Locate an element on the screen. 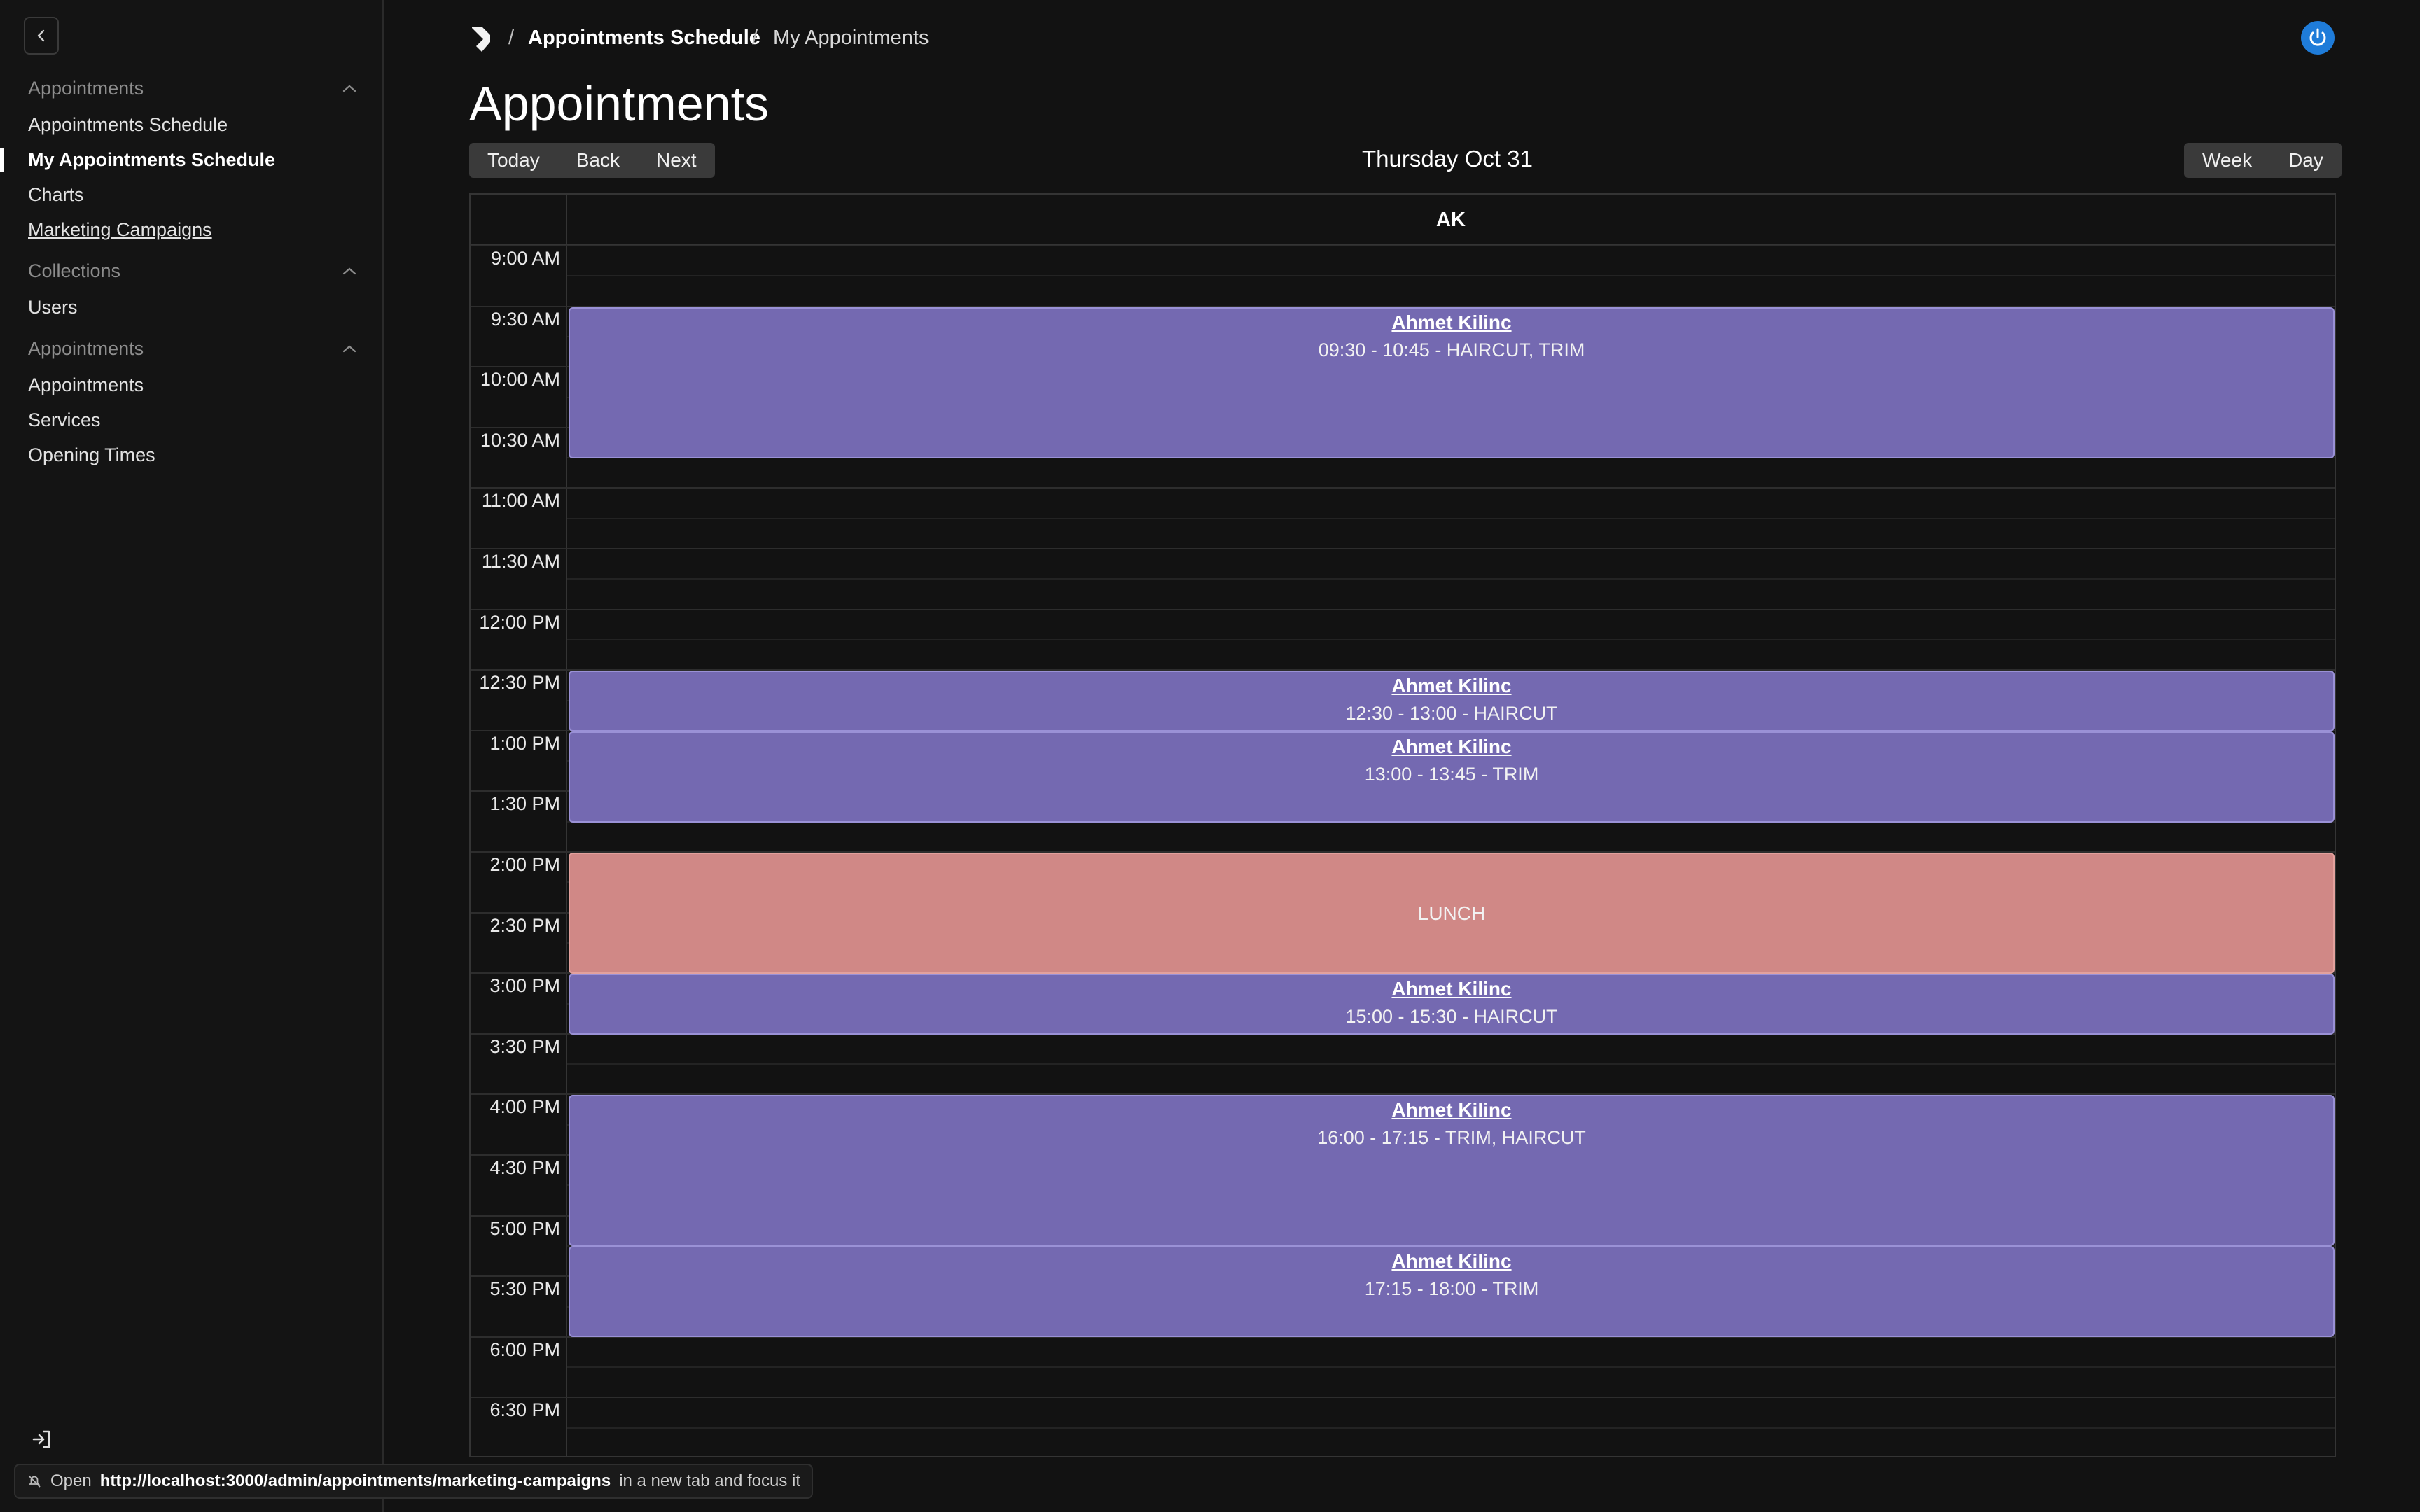 This screenshot has height=1512, width=2420. appointment-event: Ahmet Kilinc 17:15 - 18:00 - TRIM is located at coordinates (1452, 1291).